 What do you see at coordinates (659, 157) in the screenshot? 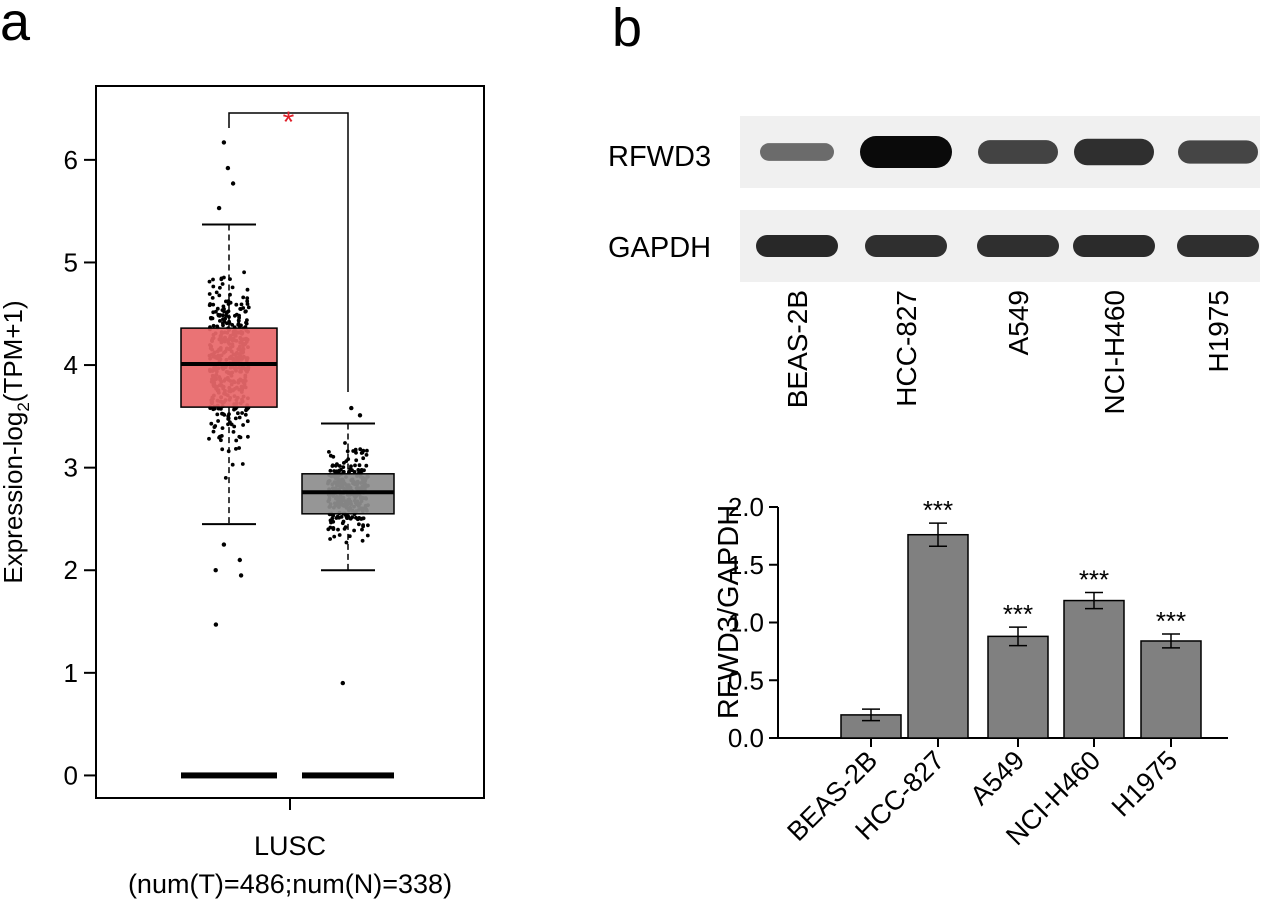
I see `blot-row-label-rfwd3: RFWD3` at bounding box center [659, 157].